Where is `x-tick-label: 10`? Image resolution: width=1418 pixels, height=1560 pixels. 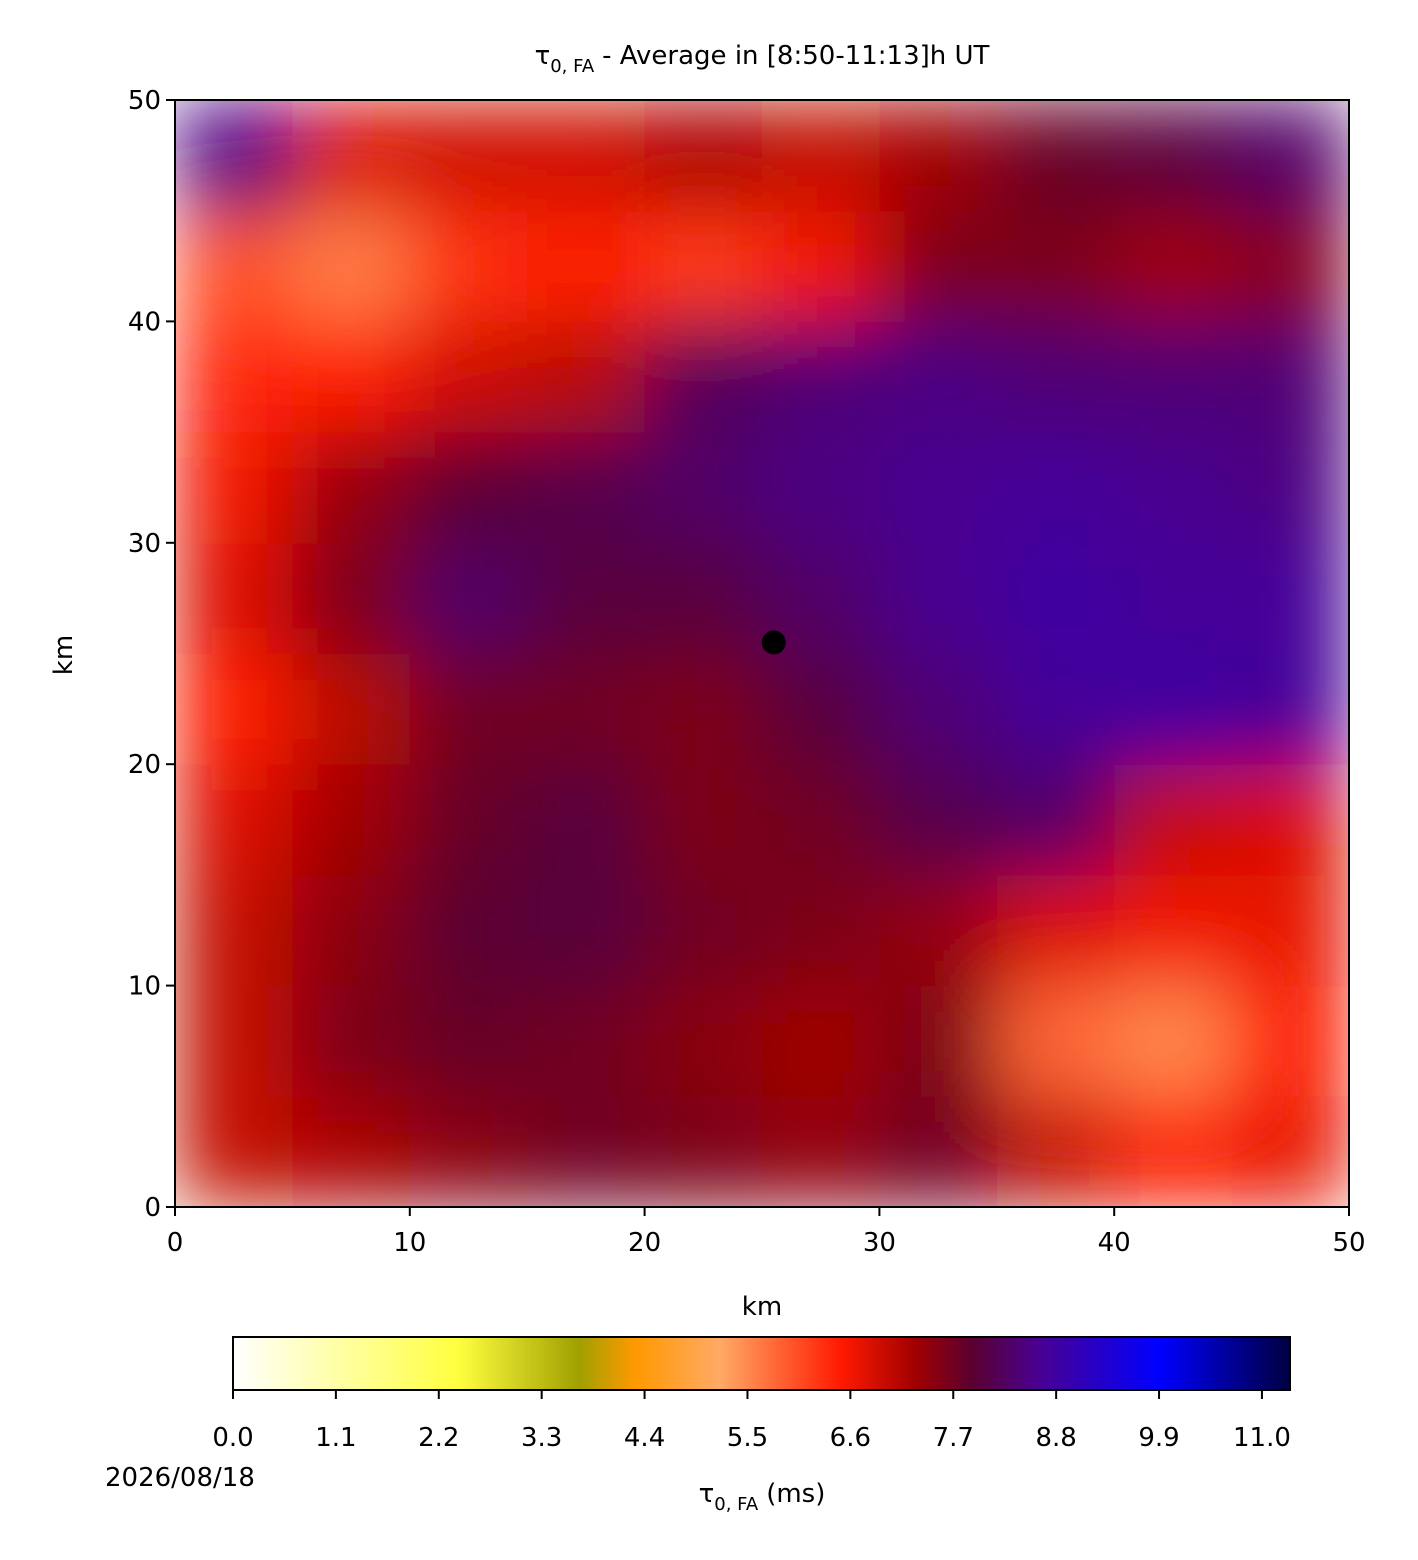
x-tick-label: 10 is located at coordinates (409, 1243).